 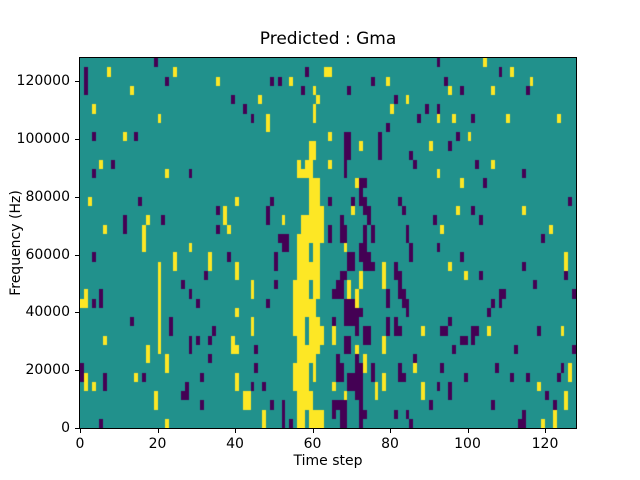 I want to click on x-tick-label: 40, so click(x=235, y=444).